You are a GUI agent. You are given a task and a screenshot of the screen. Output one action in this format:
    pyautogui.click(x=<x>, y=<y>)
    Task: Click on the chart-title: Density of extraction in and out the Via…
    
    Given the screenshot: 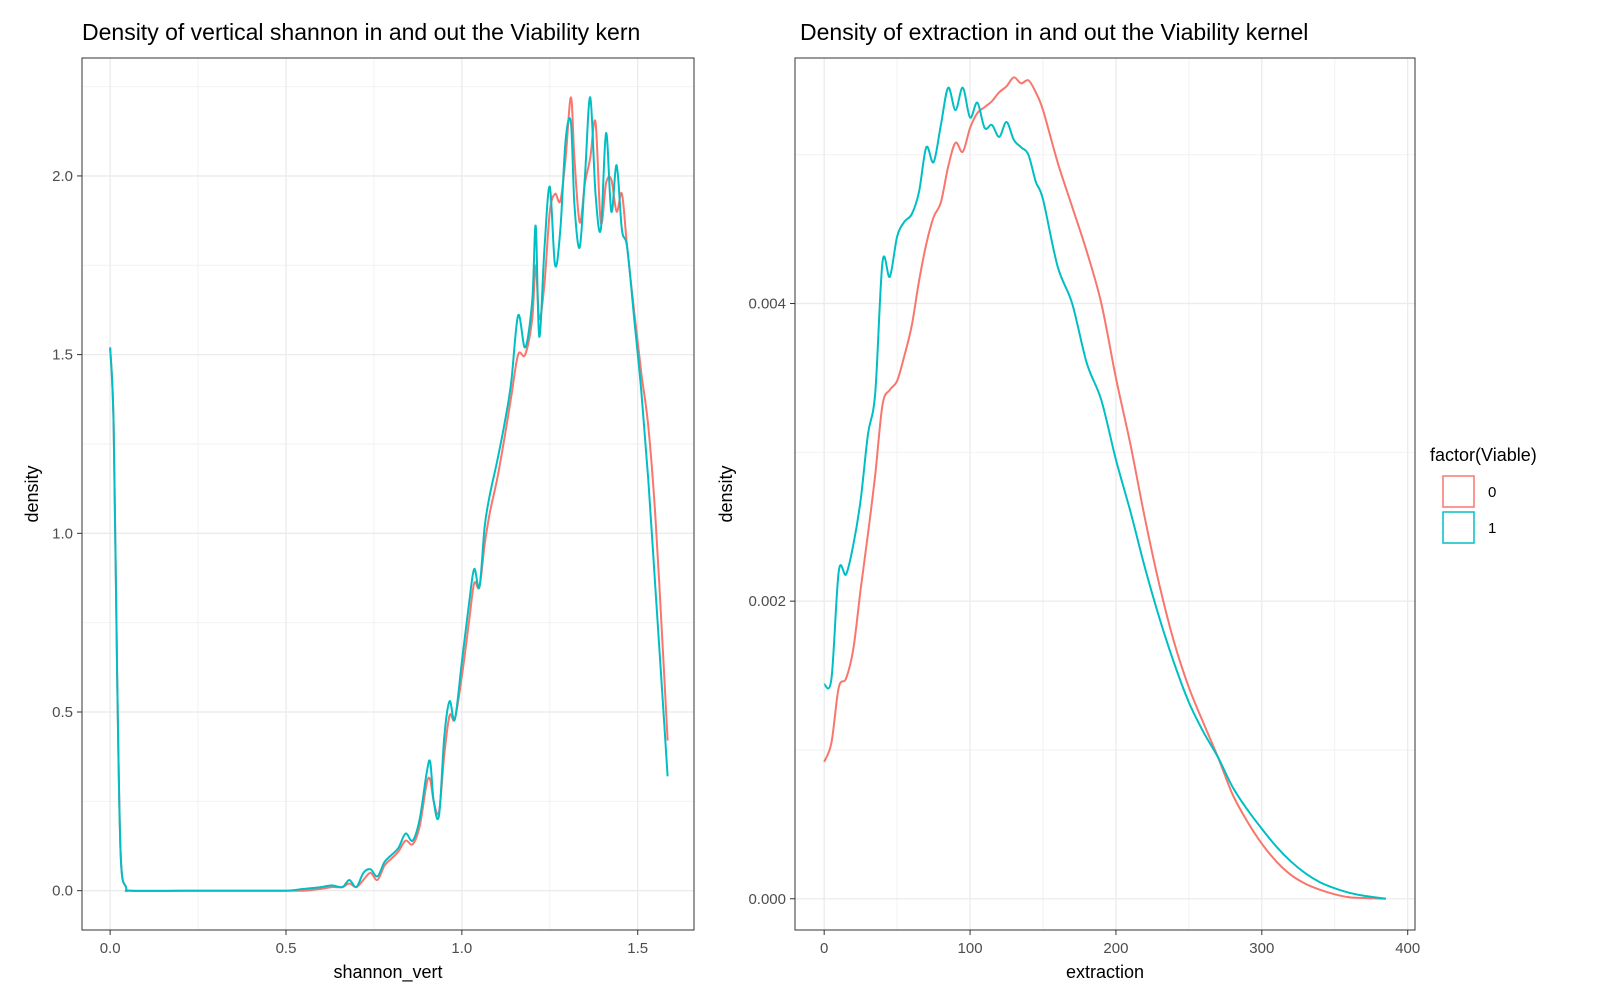 What is the action you would take?
    pyautogui.click(x=1054, y=32)
    